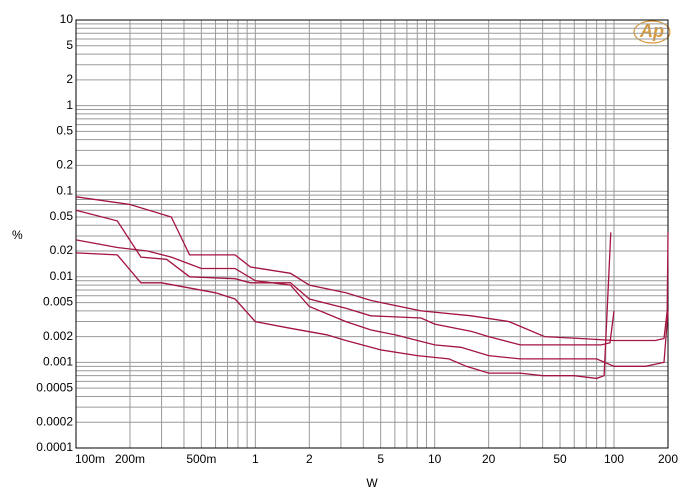 The width and height of the screenshot is (690, 500). I want to click on x-tick-label: 1, so click(255, 459).